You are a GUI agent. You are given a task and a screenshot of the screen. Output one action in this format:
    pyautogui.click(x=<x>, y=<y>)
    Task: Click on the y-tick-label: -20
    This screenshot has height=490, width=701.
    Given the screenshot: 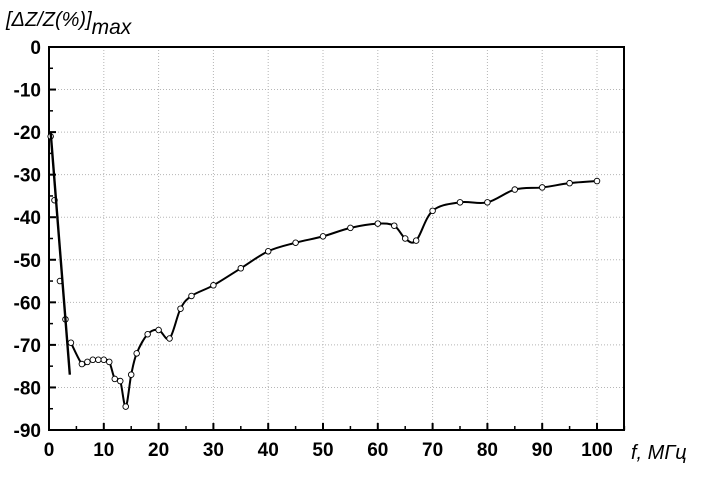 What is the action you would take?
    pyautogui.click(x=27, y=133)
    